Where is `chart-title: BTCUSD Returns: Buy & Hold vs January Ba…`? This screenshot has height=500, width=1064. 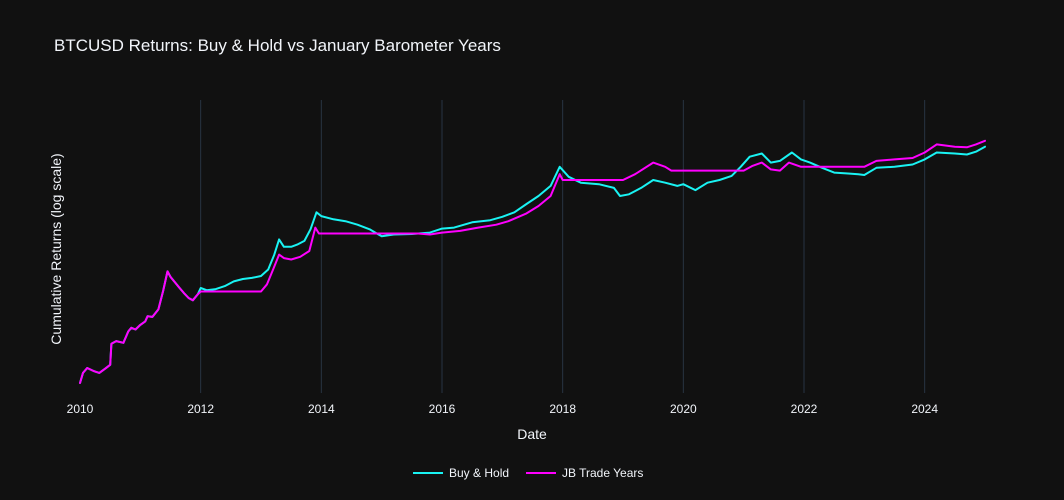 chart-title: BTCUSD Returns: Buy & Hold vs January Ba… is located at coordinates (277, 45).